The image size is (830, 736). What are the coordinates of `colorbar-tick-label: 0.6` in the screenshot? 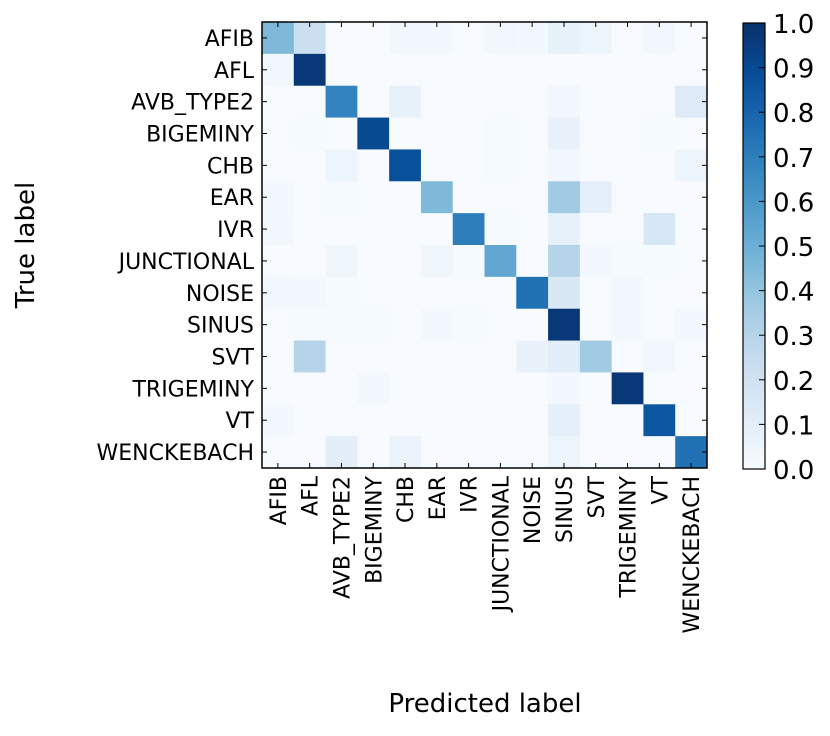 It's located at (793, 203).